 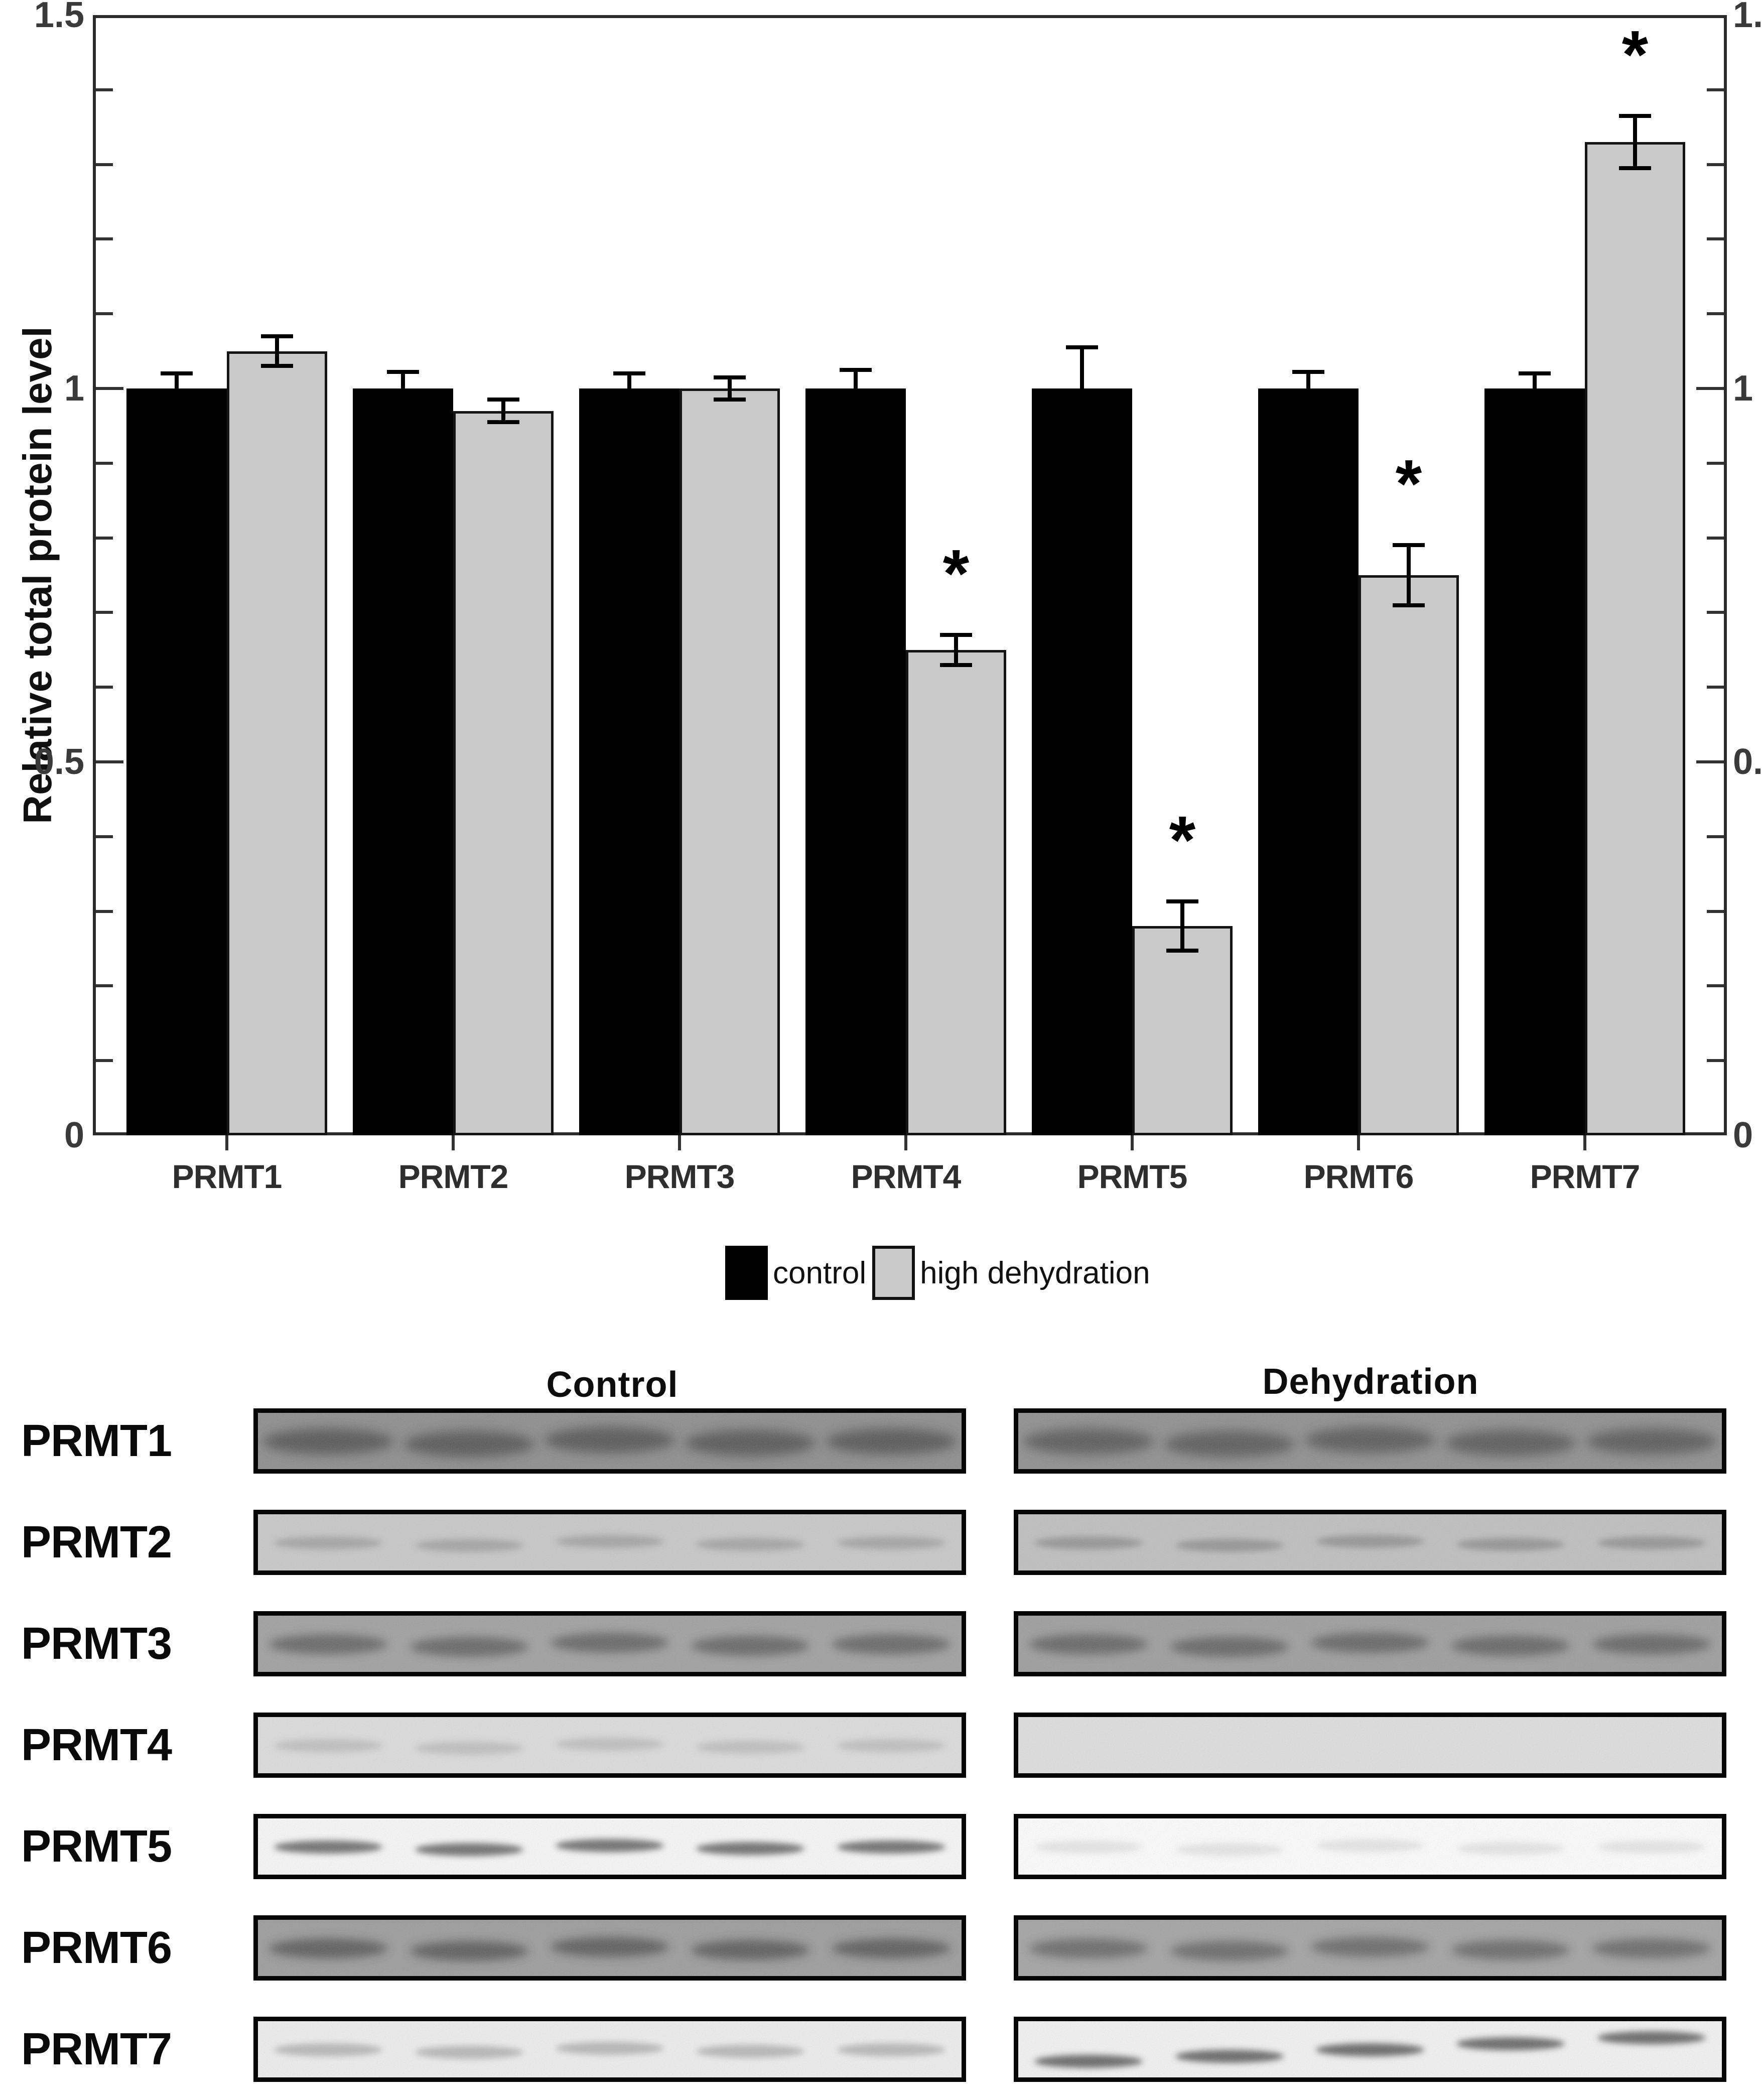 I want to click on bar-dehydration-prmt5, so click(x=1182, y=1030).